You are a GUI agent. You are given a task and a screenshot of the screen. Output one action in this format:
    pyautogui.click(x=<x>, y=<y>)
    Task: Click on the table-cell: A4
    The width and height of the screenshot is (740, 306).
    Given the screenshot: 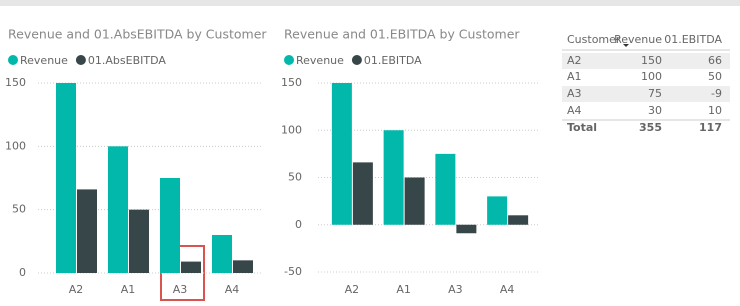 What is the action you would take?
    pyautogui.click(x=574, y=110)
    